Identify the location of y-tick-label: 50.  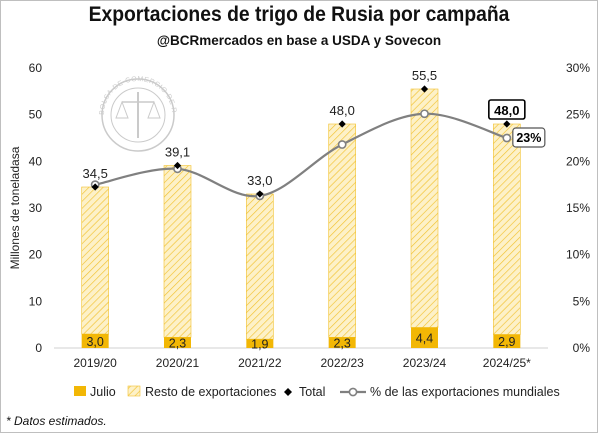
(36, 115).